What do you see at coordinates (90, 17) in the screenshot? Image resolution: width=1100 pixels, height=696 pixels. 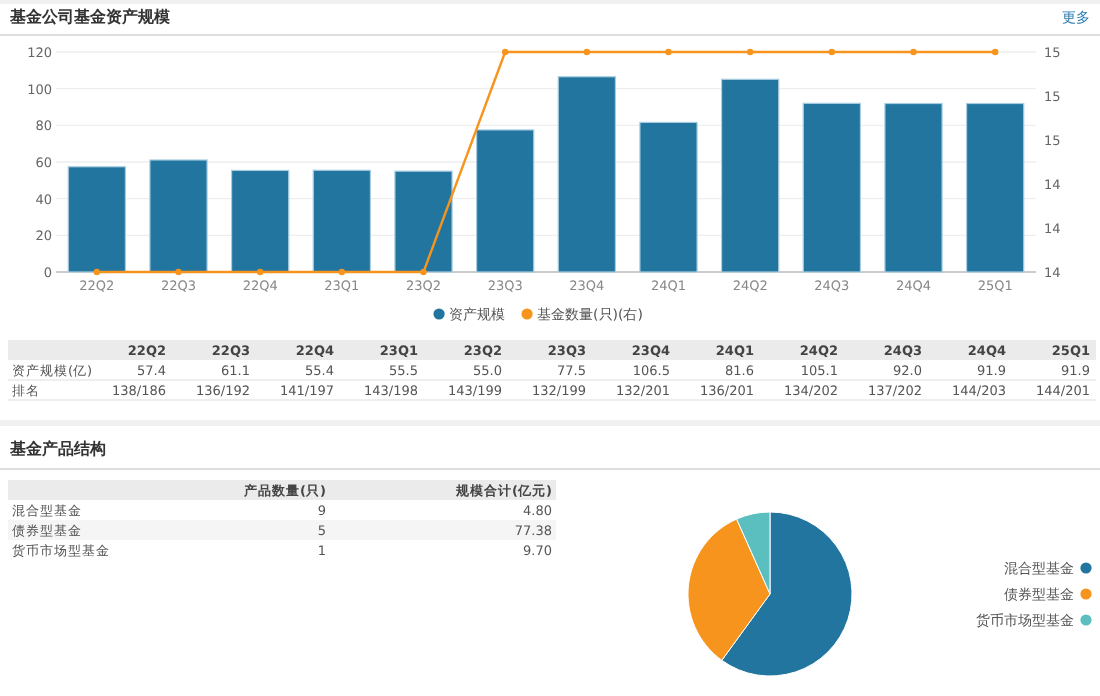 I see `chart-title: 基金公司基金资产规模` at bounding box center [90, 17].